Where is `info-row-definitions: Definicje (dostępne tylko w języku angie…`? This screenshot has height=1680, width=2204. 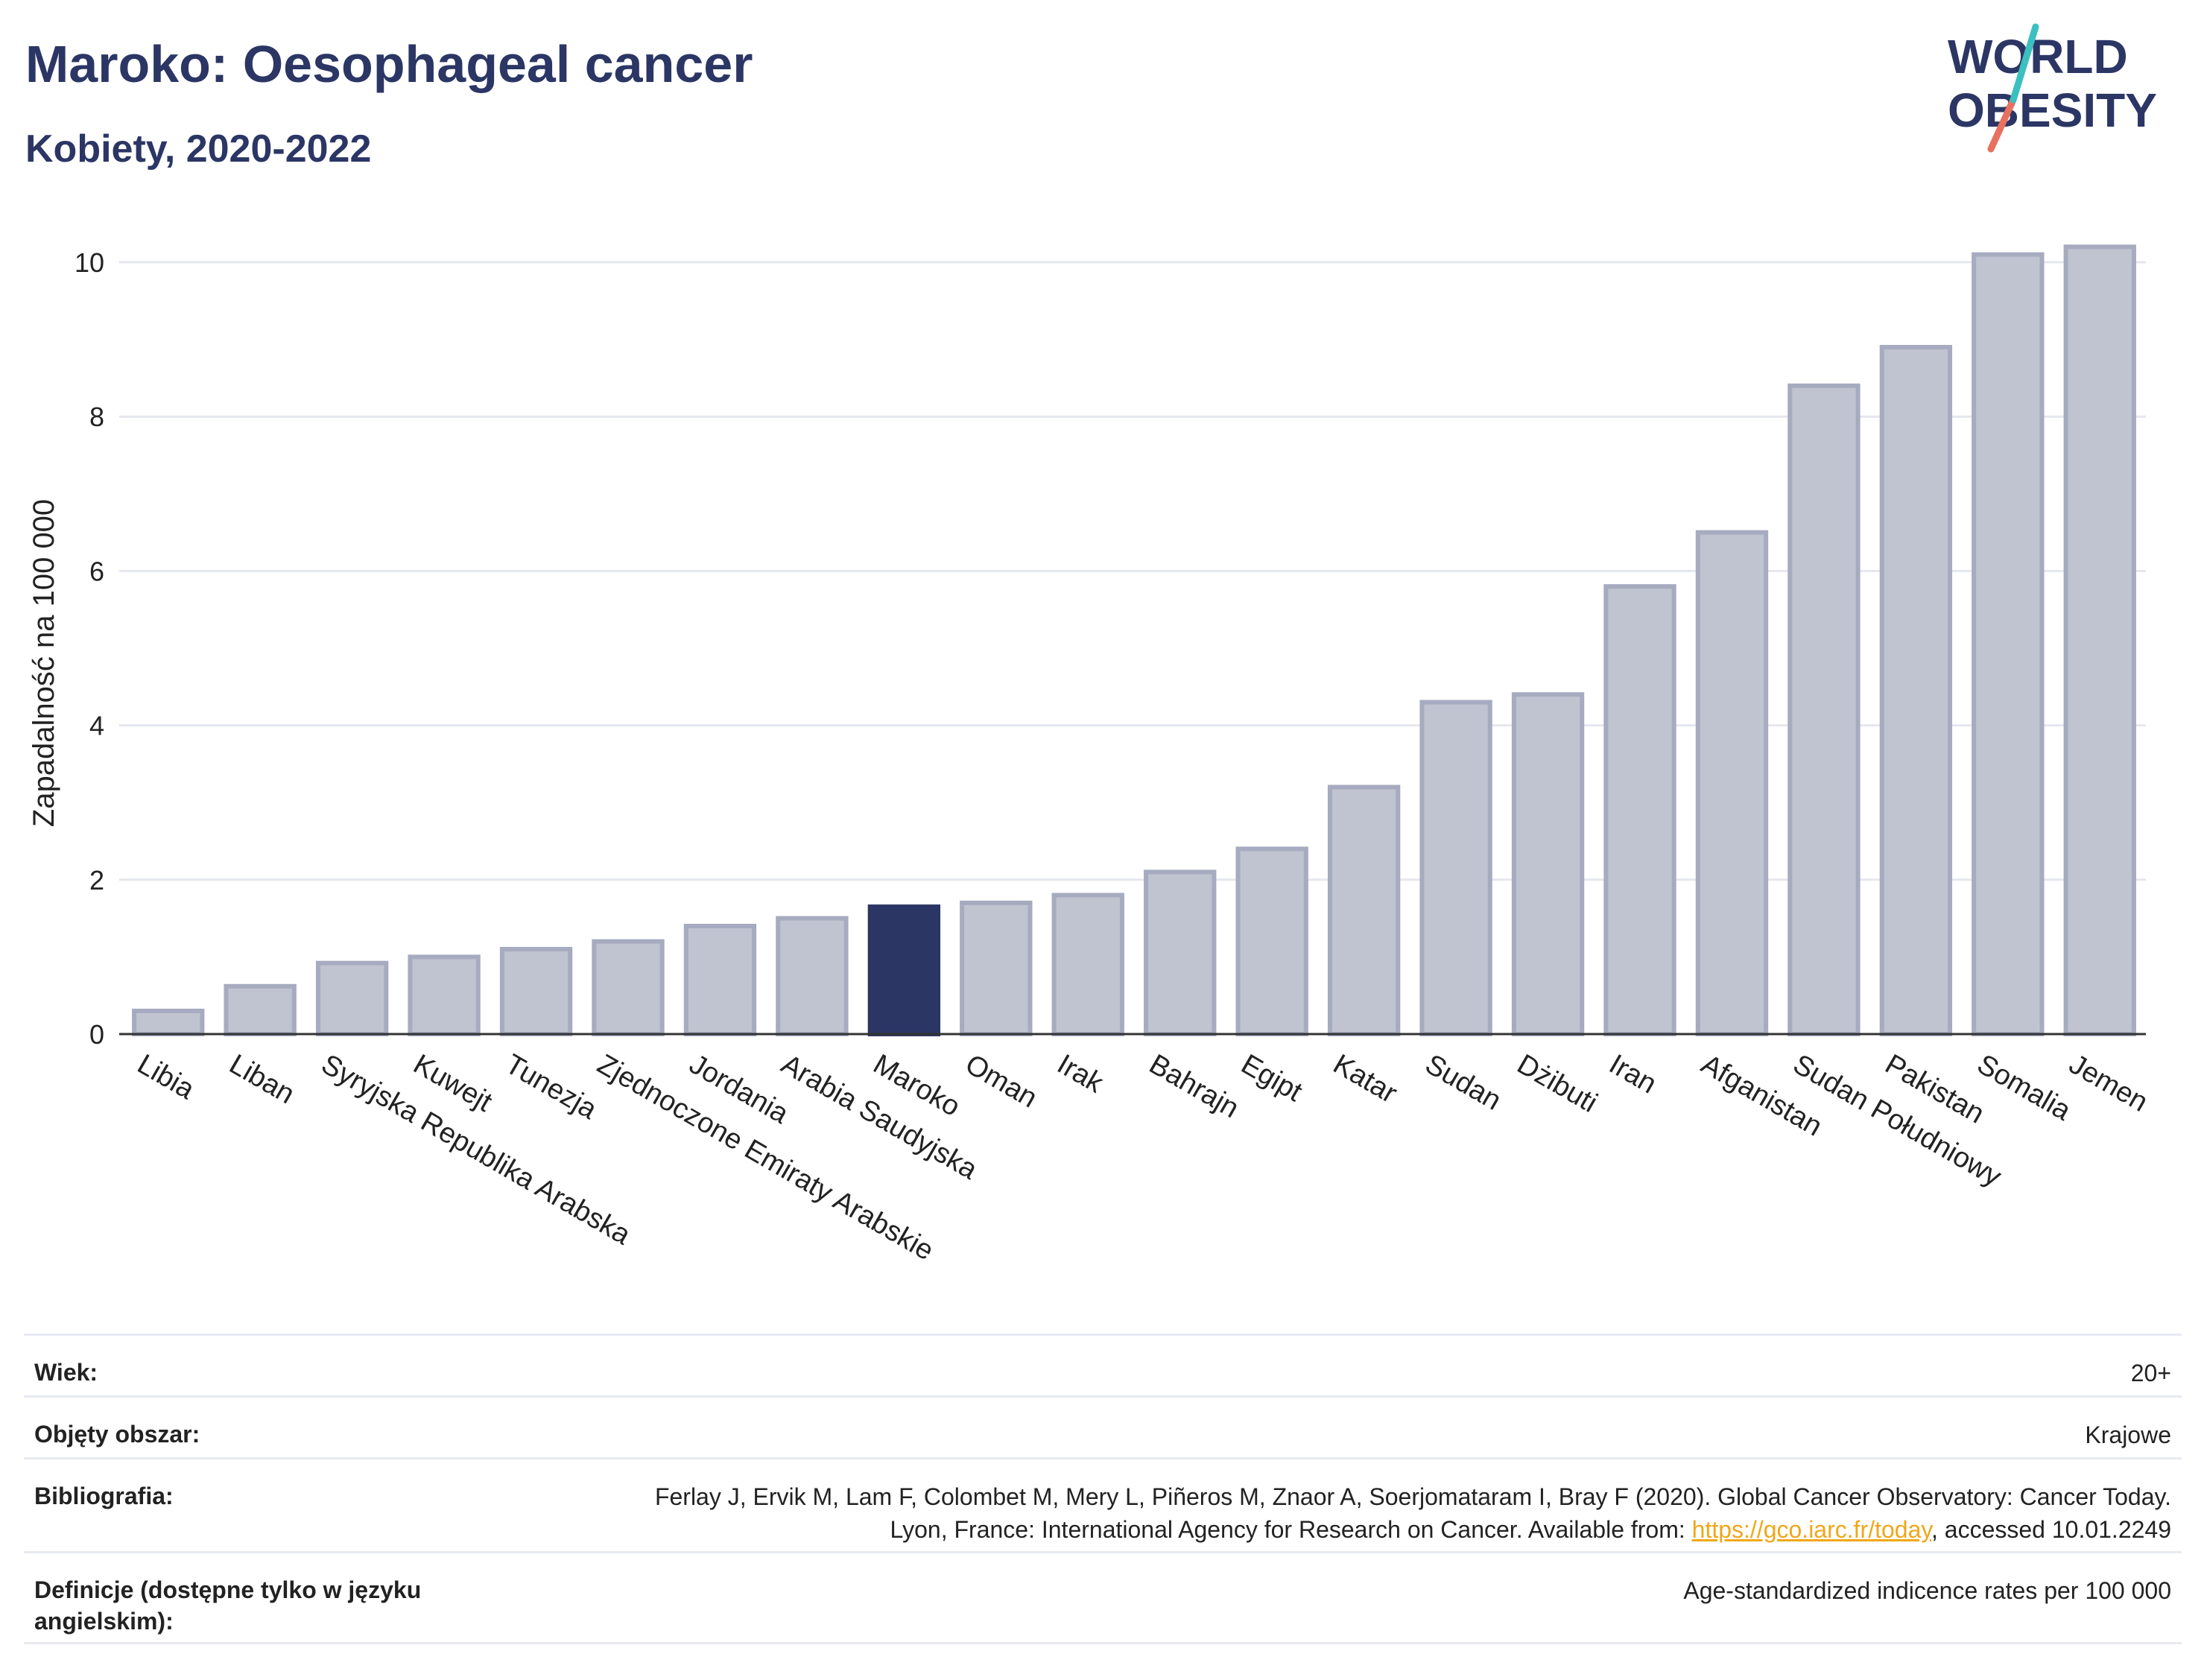
info-row-definitions: Definicje (dostępne tylko w języku angie… is located at coordinates (1103, 1597).